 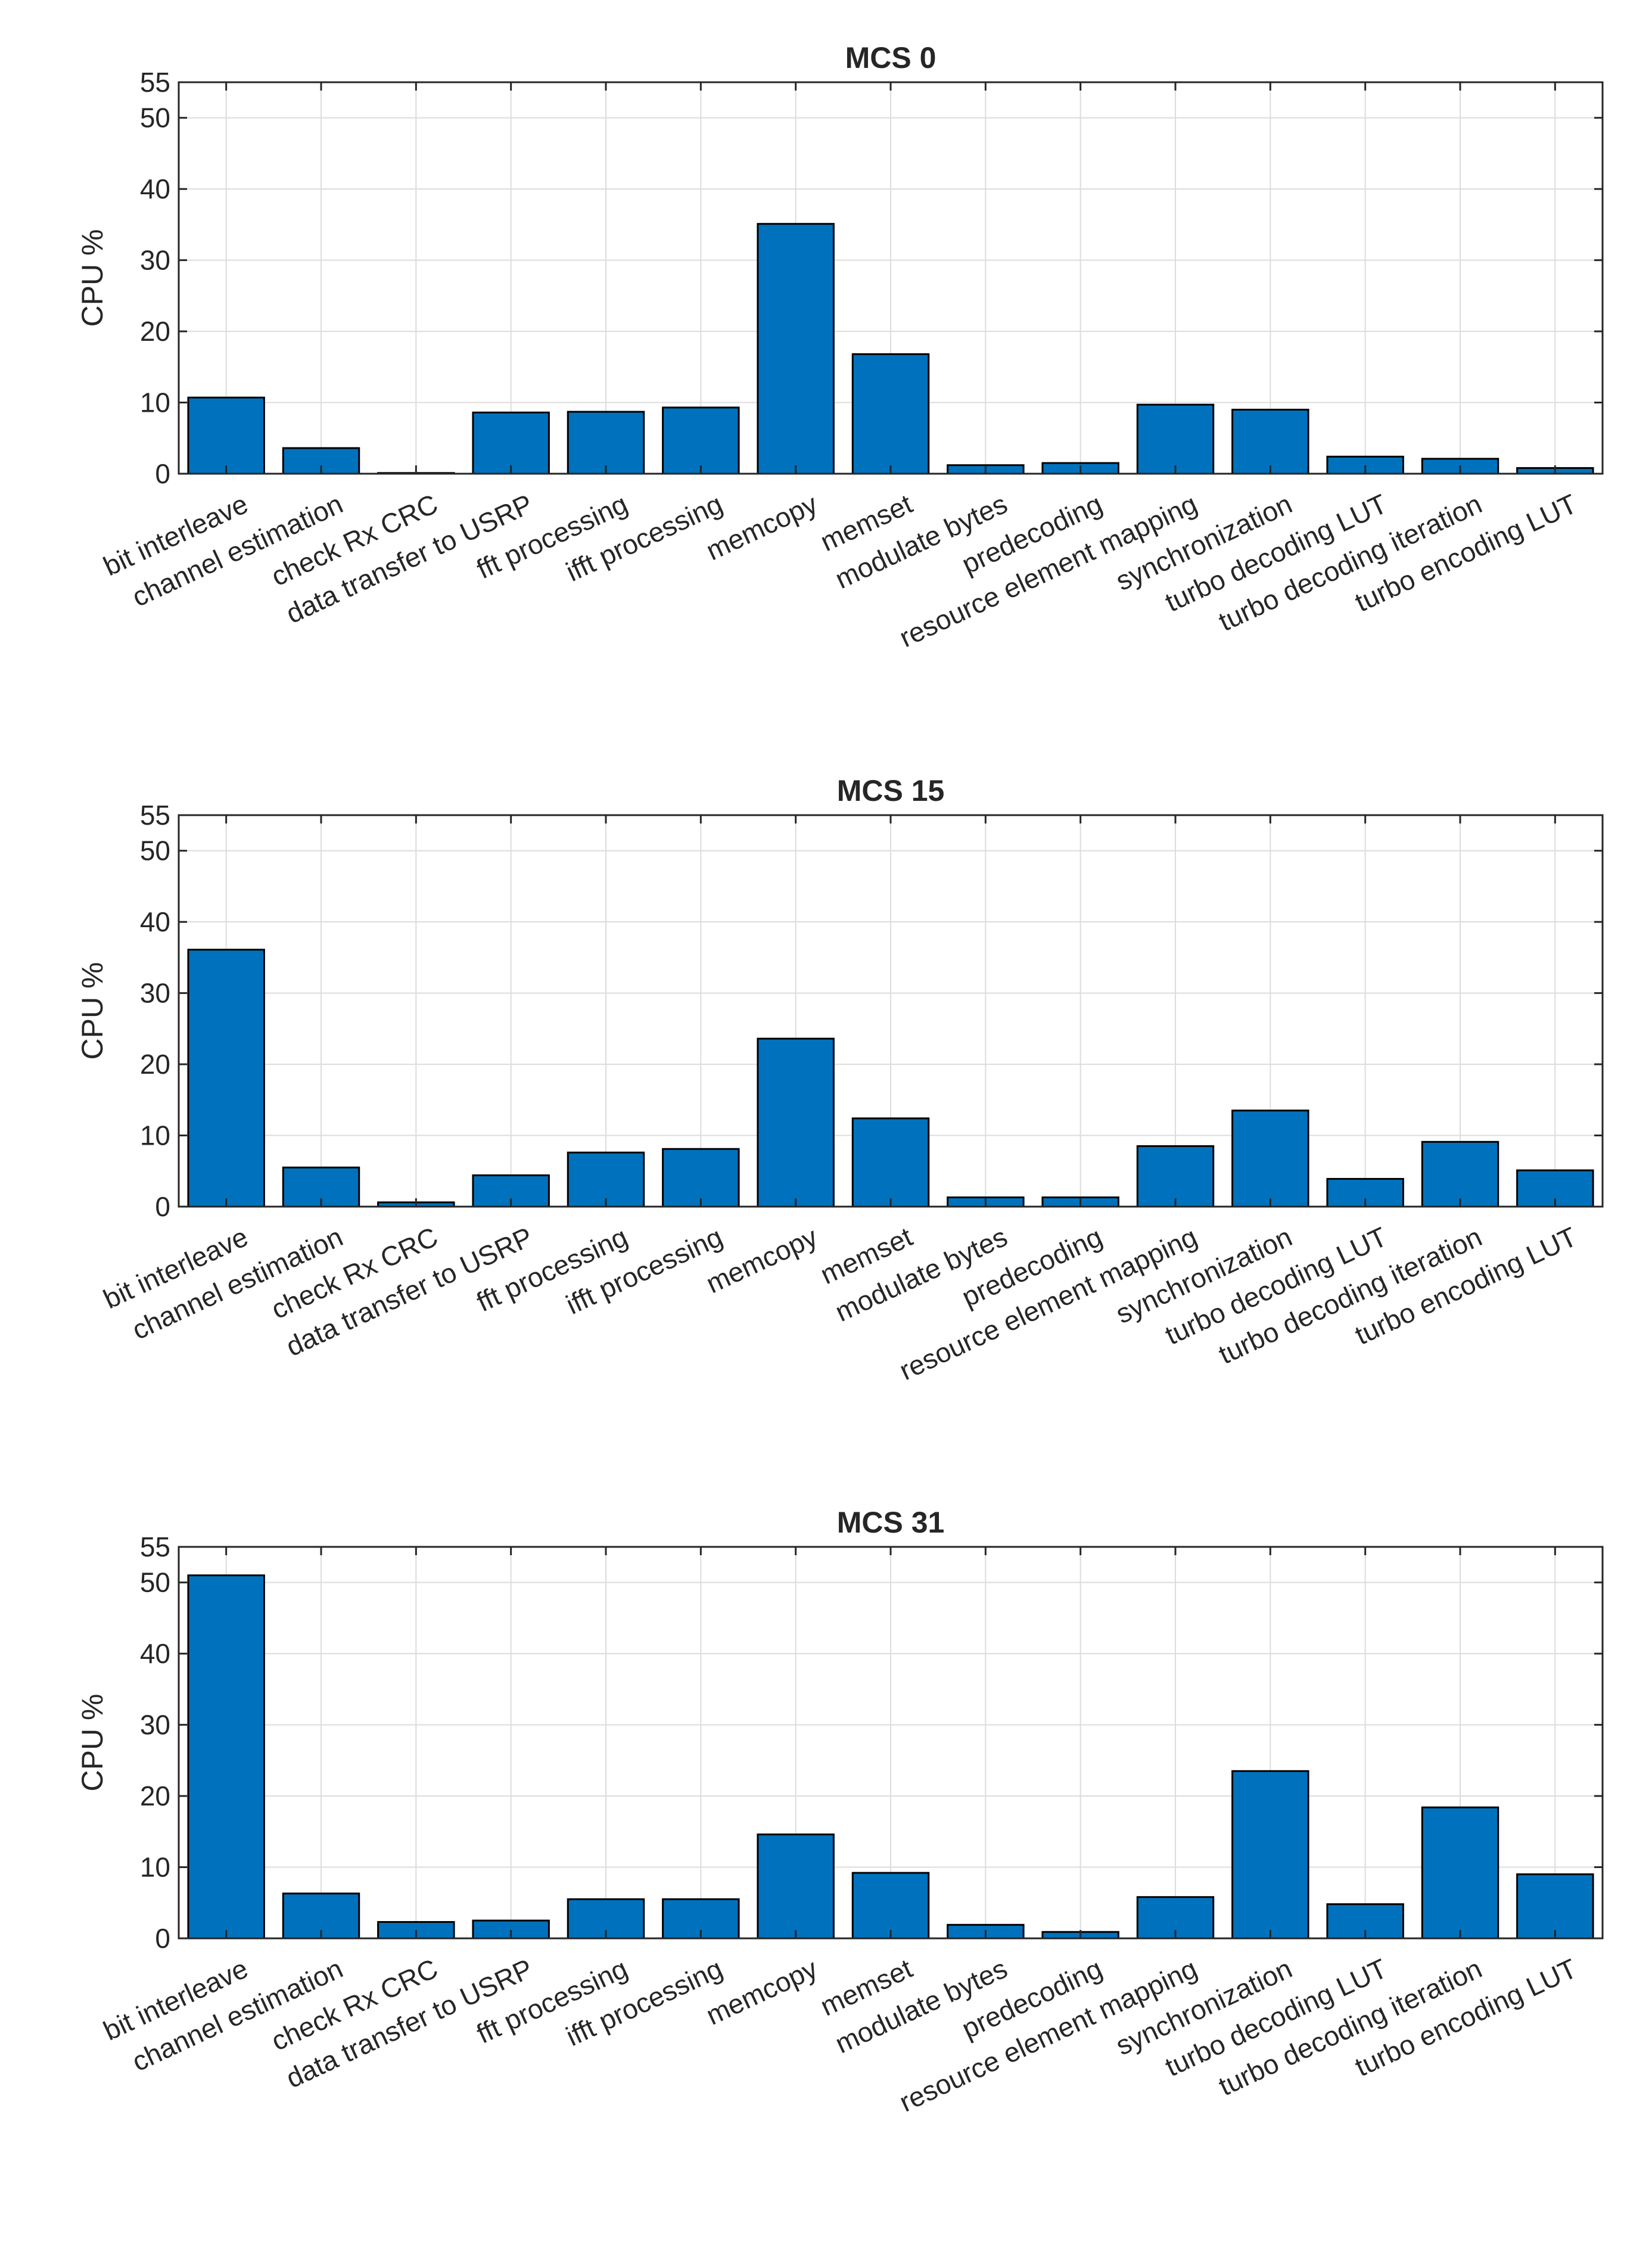 What do you see at coordinates (1555, 1906) in the screenshot?
I see `bar-turbo-encoding-lut` at bounding box center [1555, 1906].